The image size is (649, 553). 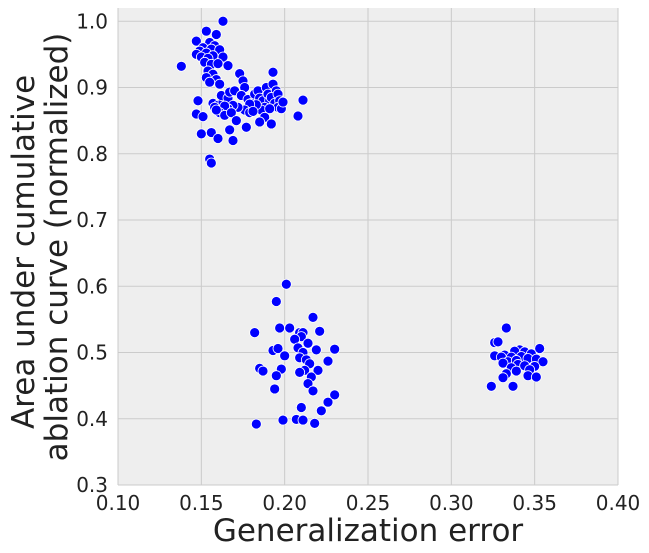 What do you see at coordinates (368, 531) in the screenshot?
I see `x-axis-title: Generalization error` at bounding box center [368, 531].